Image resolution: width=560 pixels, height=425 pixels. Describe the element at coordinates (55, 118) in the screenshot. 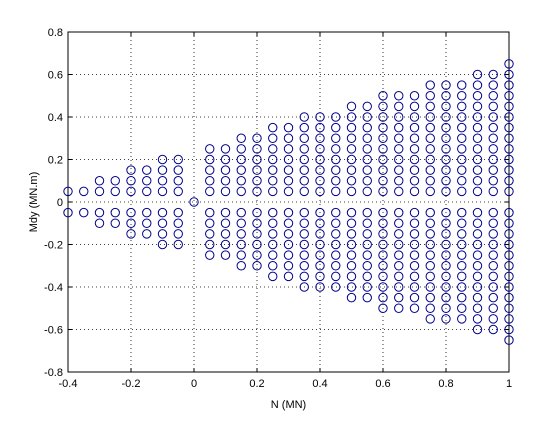

I see `y-tick-label: 0.4` at that location.